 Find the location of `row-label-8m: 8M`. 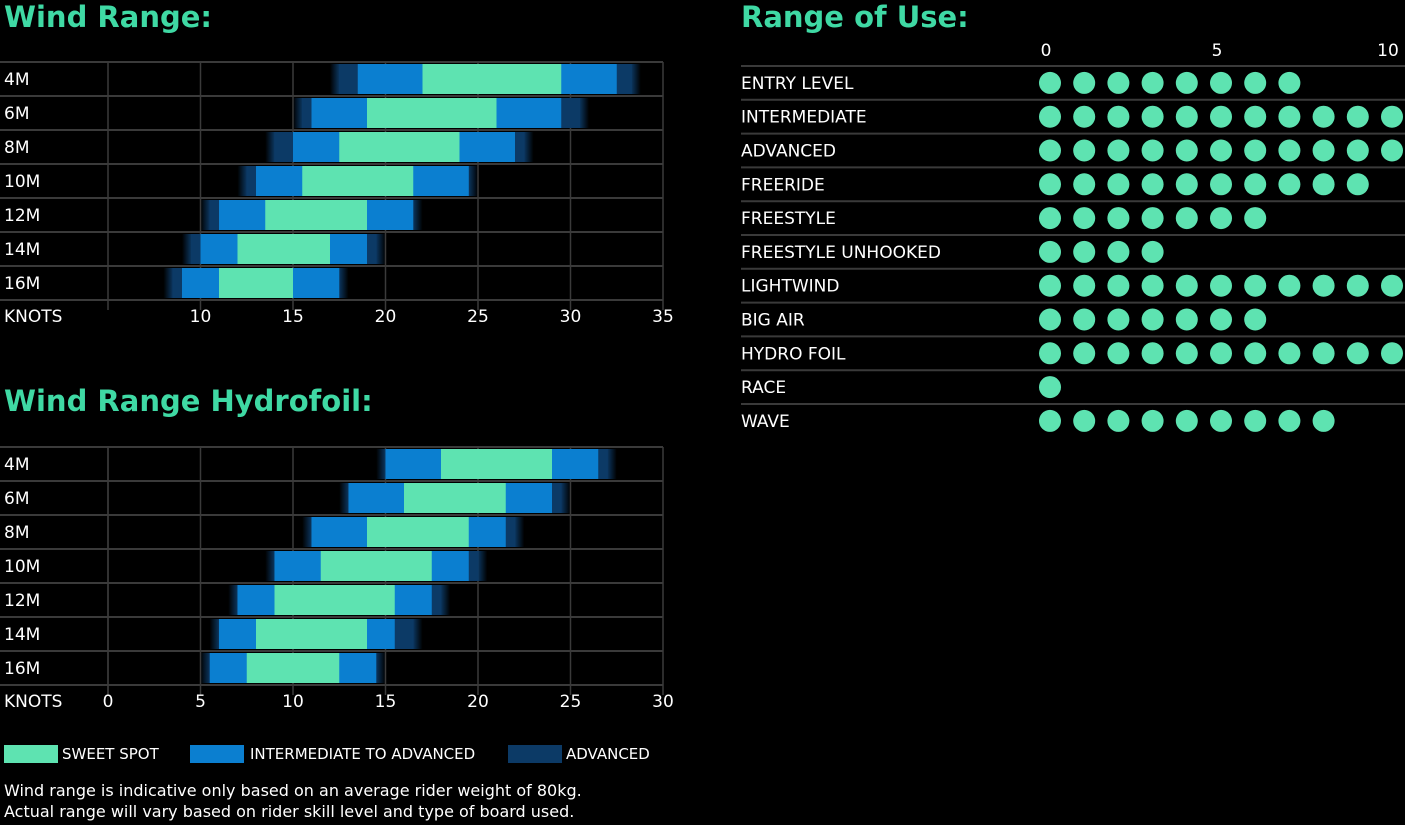

row-label-8m: 8M is located at coordinates (16, 533).